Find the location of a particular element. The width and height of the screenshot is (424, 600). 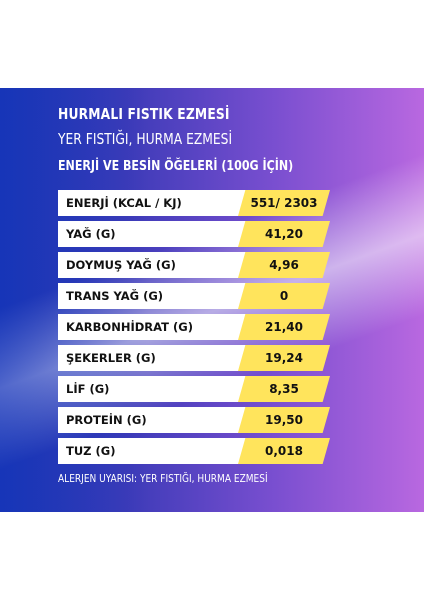

row-label: TRANS YAĞ (G) is located at coordinates (115, 296).